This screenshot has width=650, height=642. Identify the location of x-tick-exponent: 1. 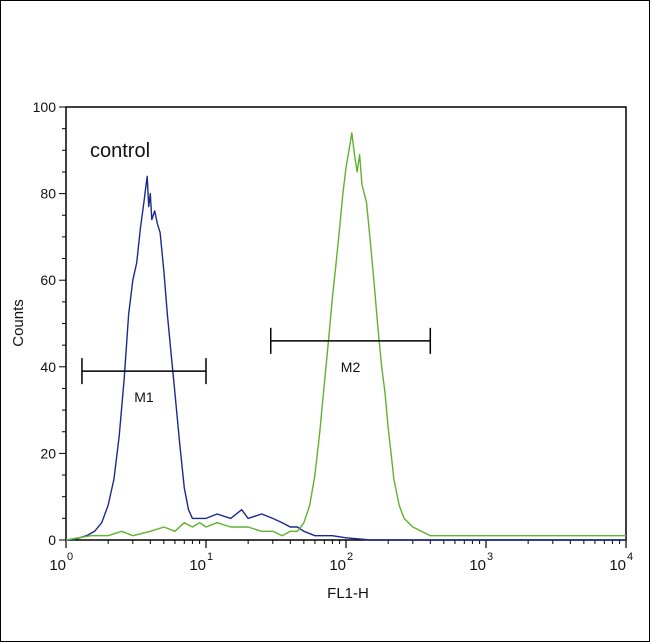
(210, 557).